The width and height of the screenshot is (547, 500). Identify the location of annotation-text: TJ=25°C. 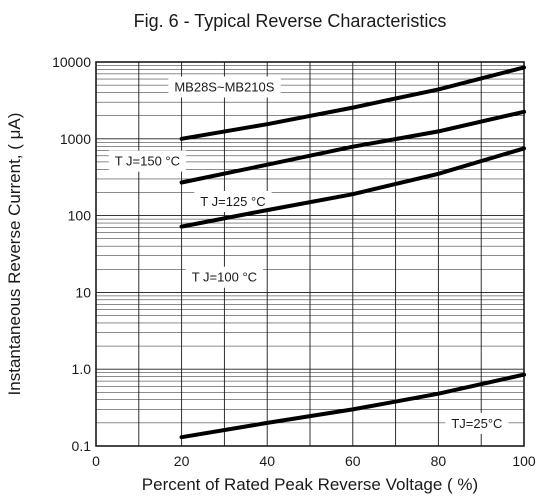
(476, 423).